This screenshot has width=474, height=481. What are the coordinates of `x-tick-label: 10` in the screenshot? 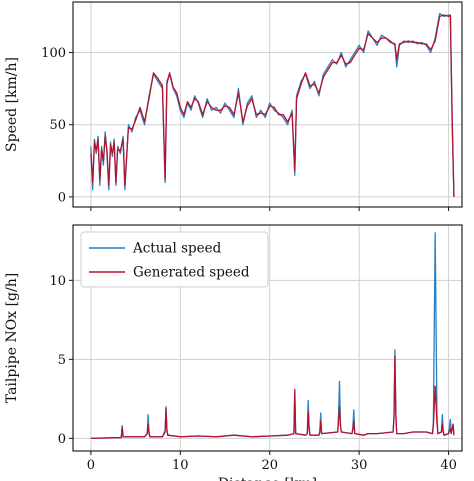 It's located at (180, 465).